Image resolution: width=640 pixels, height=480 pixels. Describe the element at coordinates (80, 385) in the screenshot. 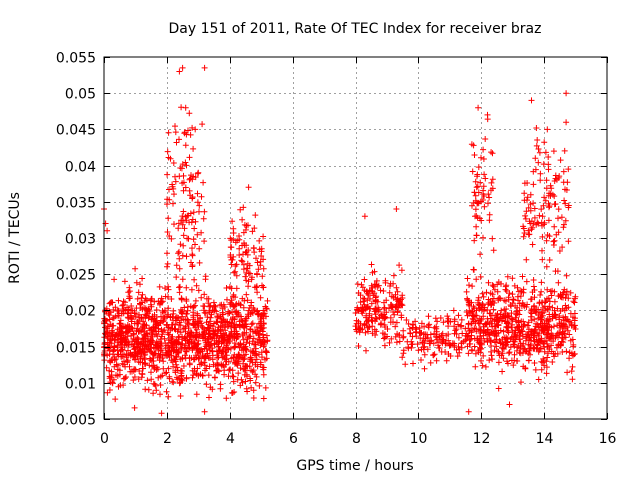

I see `y-tick-label: 0.01` at that location.